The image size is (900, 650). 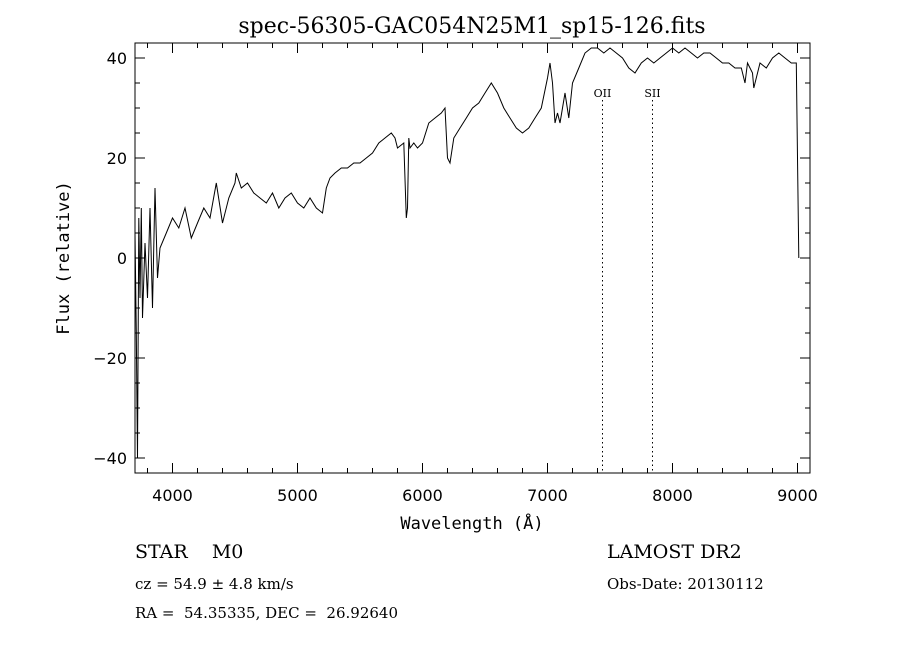 What do you see at coordinates (267, 613) in the screenshot?
I see `coordinates: RA = 54.35335, DEC = 26.92640` at bounding box center [267, 613].